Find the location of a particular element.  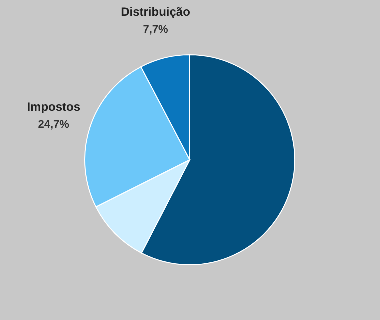

slice-label: Distribuição is located at coordinates (155, 12).